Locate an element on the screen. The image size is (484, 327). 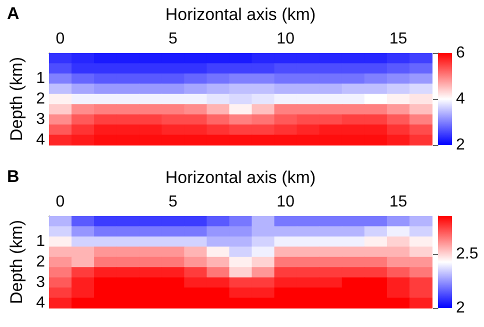
color-bar-label: 6 is located at coordinates (460, 53).